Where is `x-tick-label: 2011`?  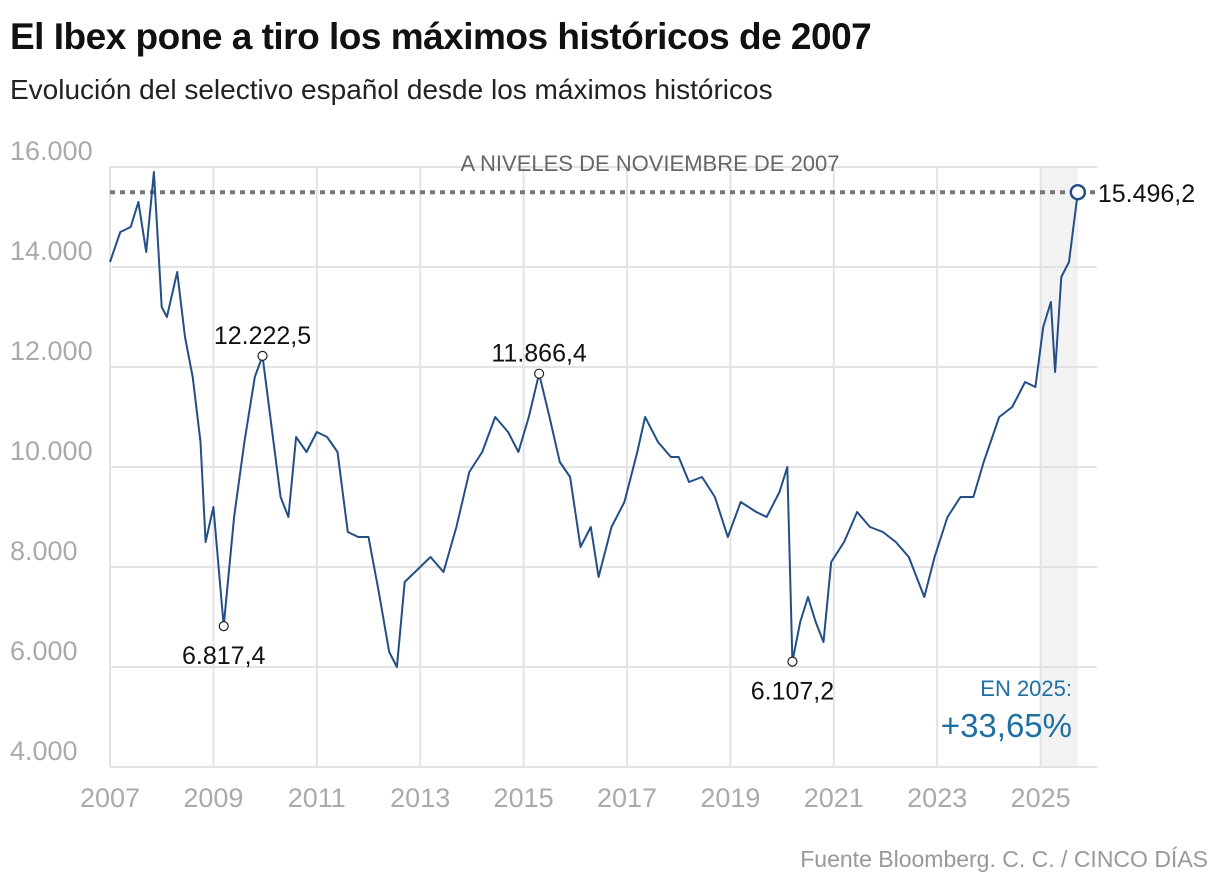 x-tick-label: 2011 is located at coordinates (317, 798).